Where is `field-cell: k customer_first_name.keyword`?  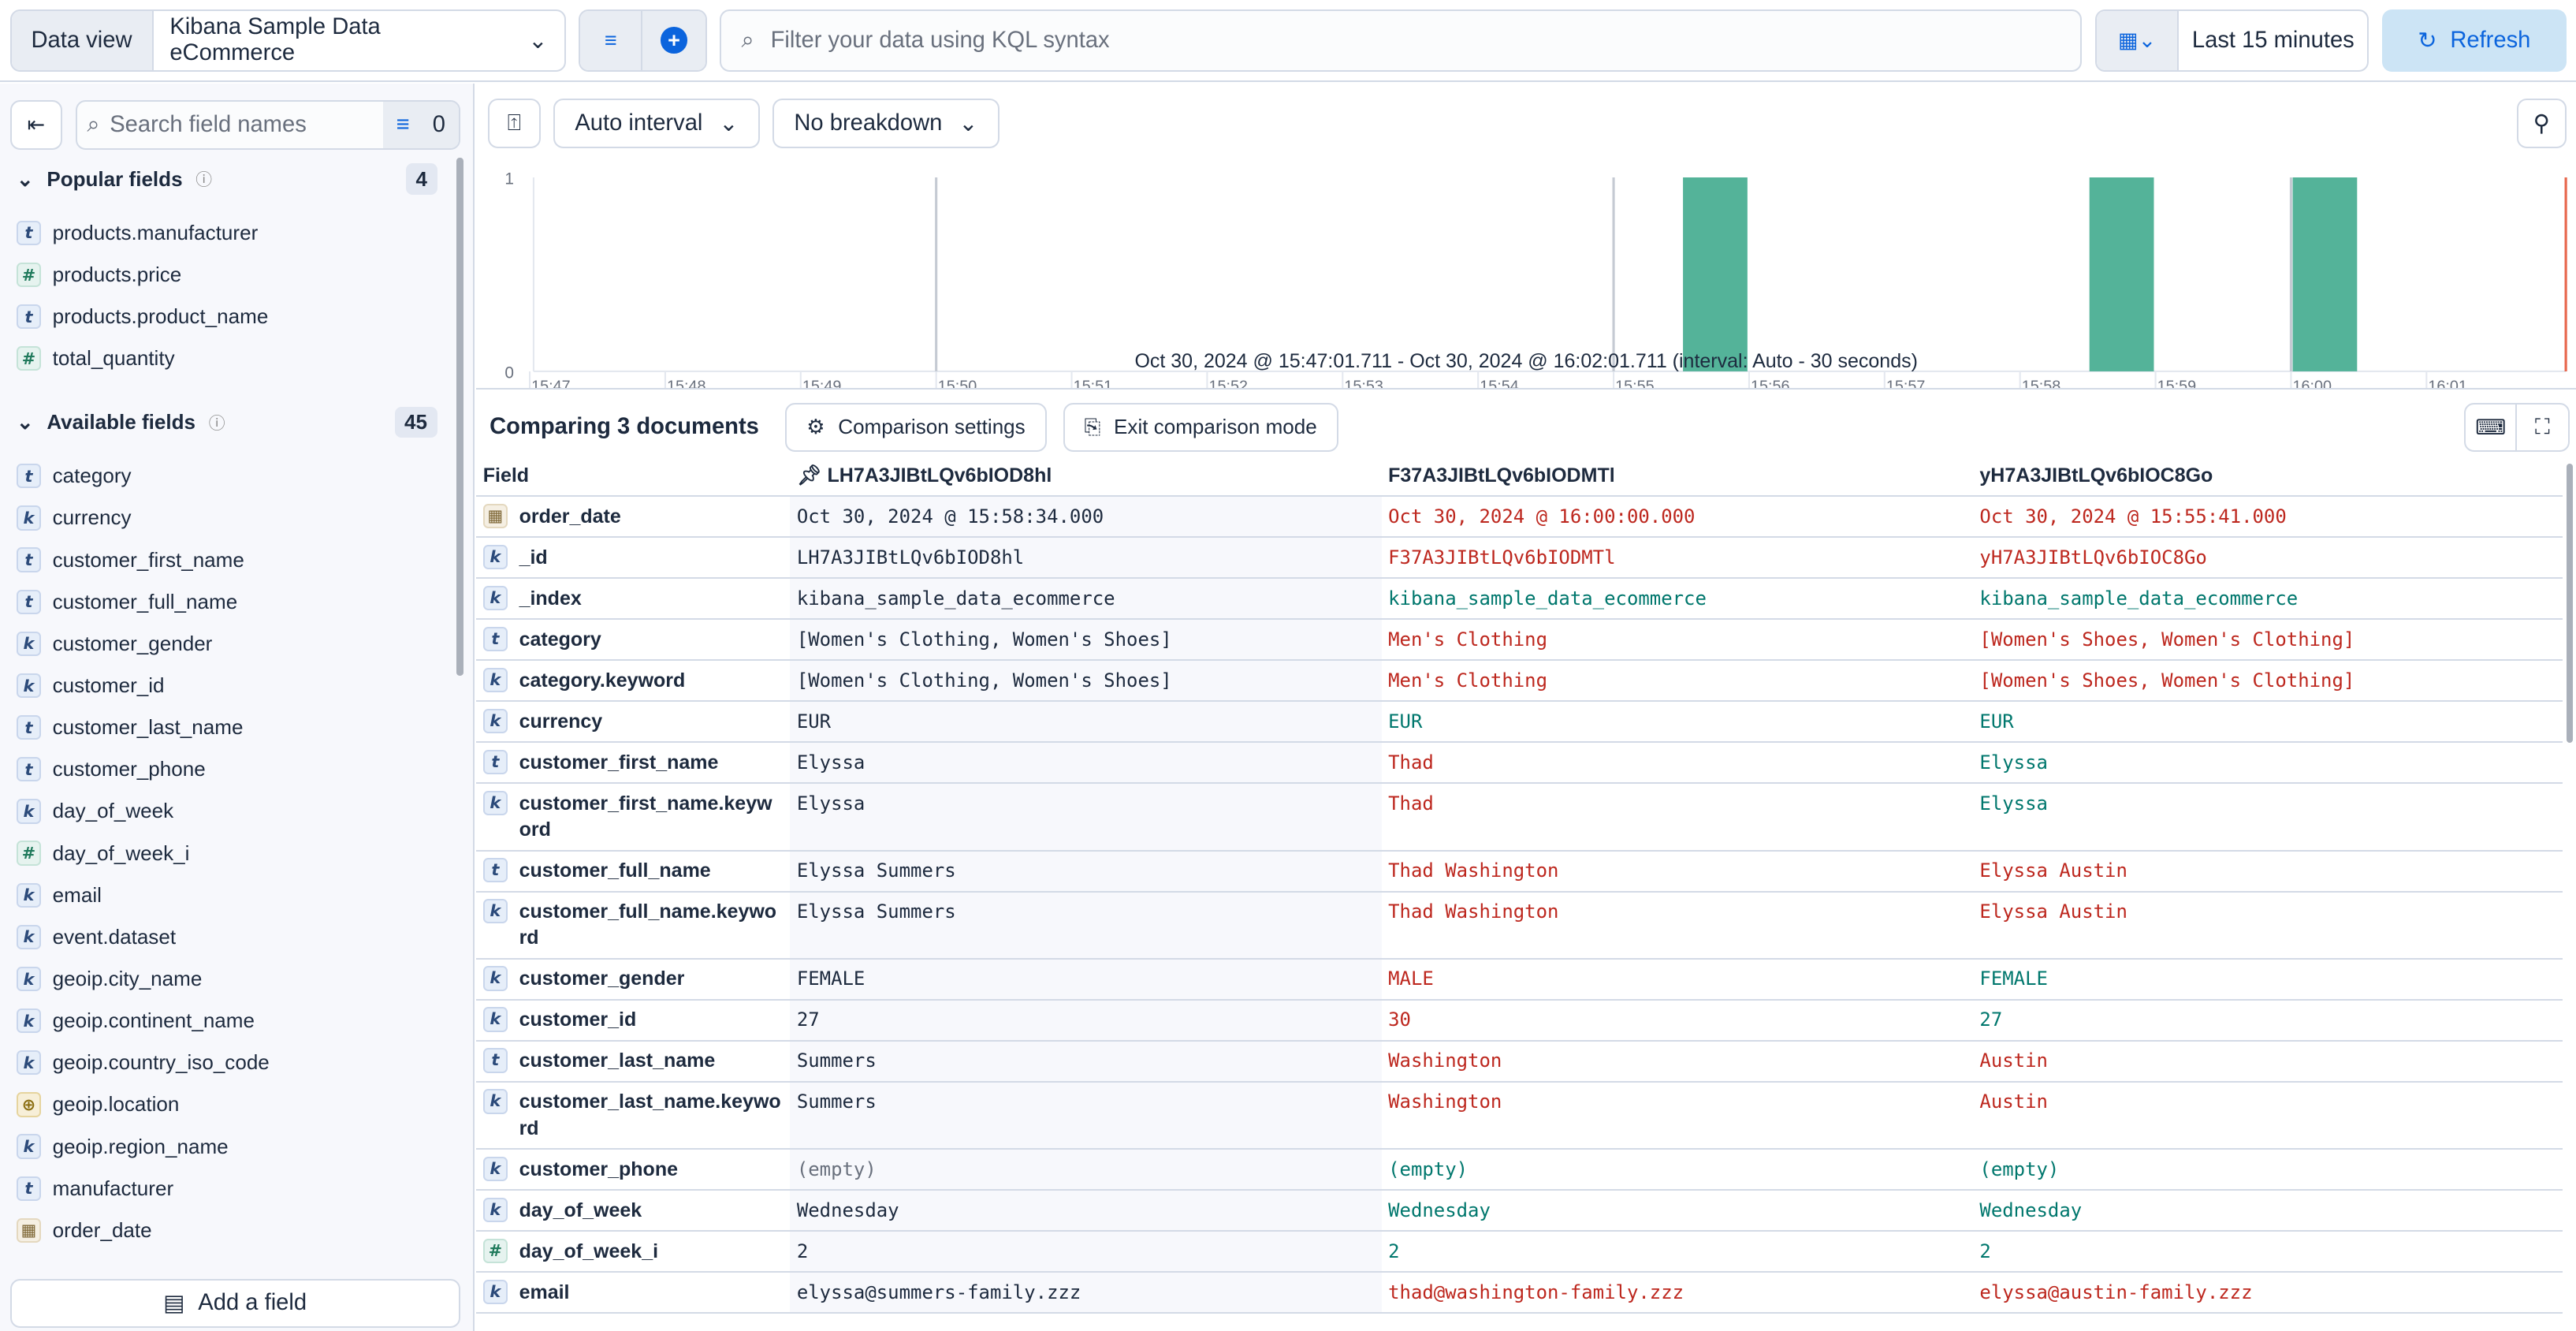 field-cell: k customer_first_name.keyword is located at coordinates (633, 817).